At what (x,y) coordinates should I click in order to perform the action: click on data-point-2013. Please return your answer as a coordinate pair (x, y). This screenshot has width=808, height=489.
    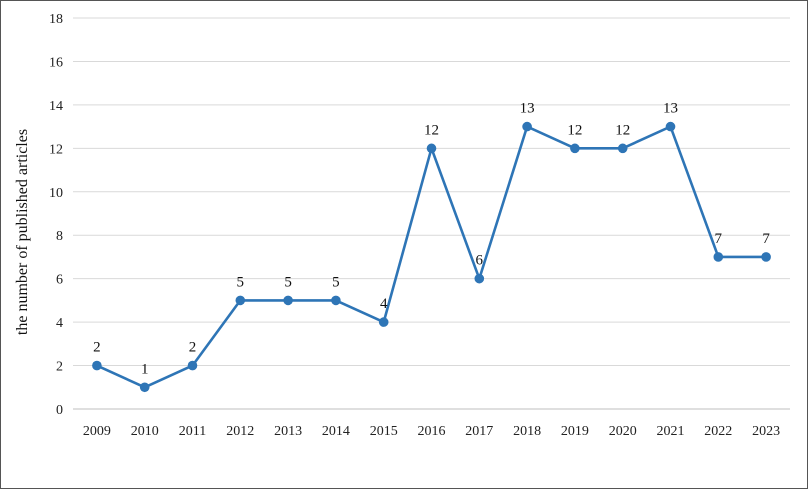
    Looking at the image, I should click on (288, 300).